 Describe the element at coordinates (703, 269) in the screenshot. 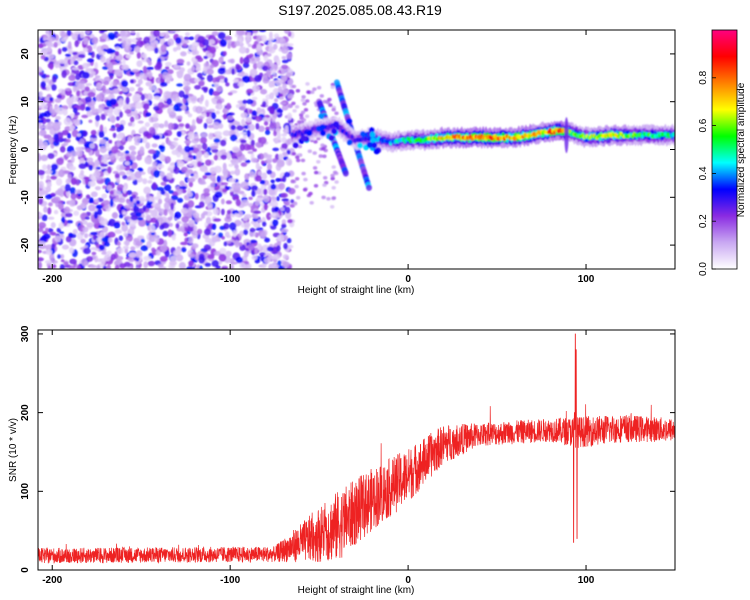

I see `colorbar-tick-label: 0.0` at that location.